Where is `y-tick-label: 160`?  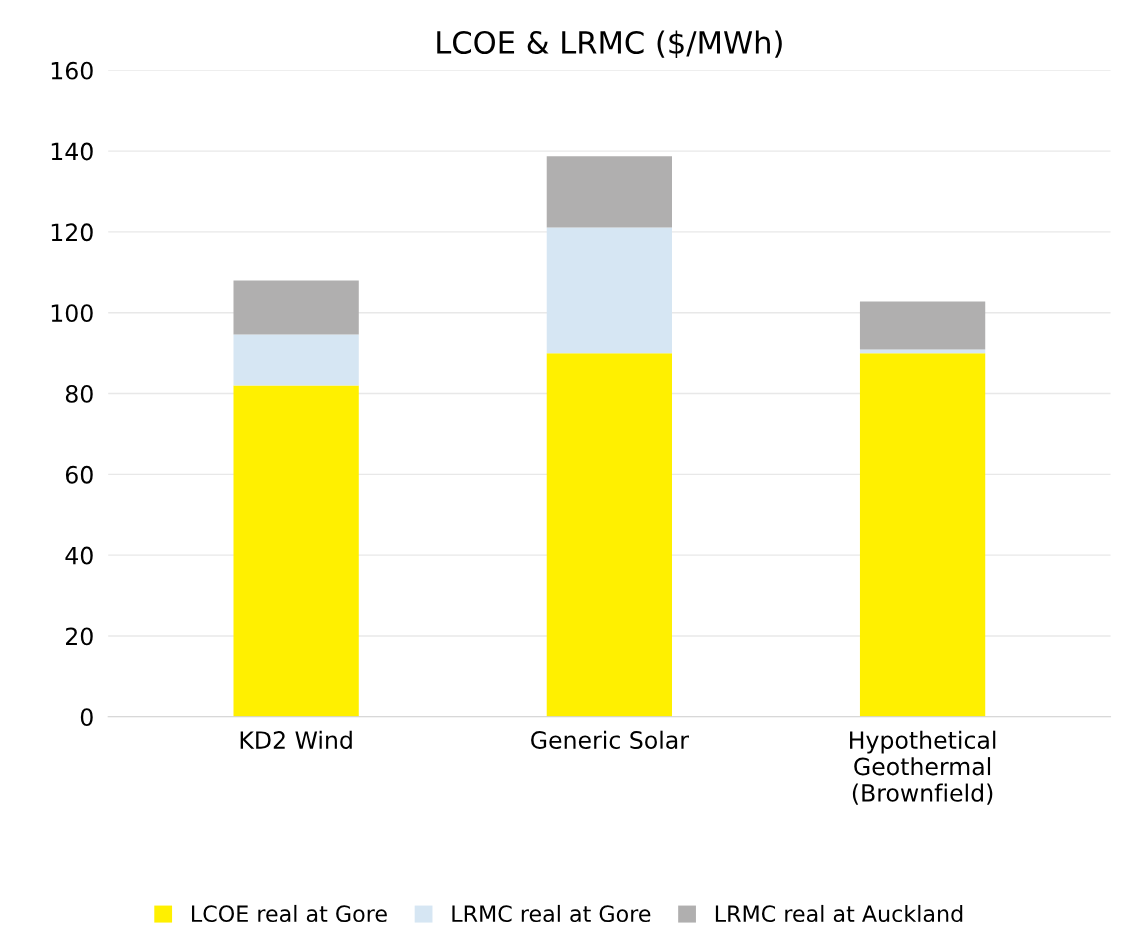 y-tick-label: 160 is located at coordinates (72, 70).